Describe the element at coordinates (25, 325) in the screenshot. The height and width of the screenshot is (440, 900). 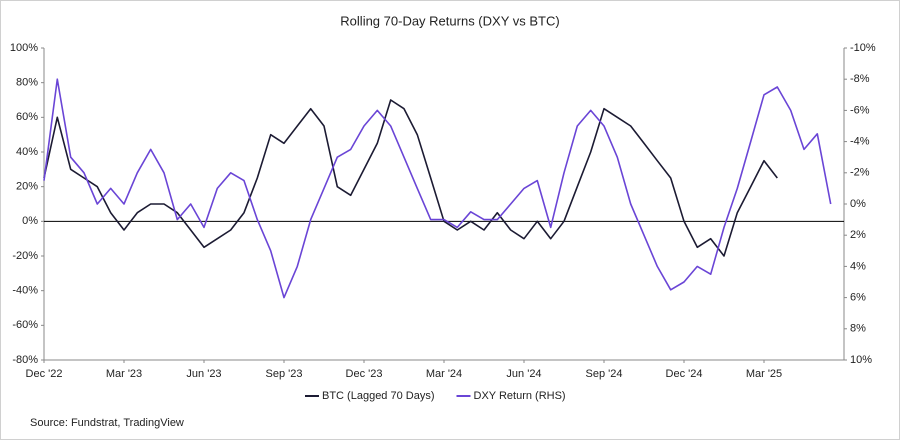
I see `y-tick-label: -60%` at that location.